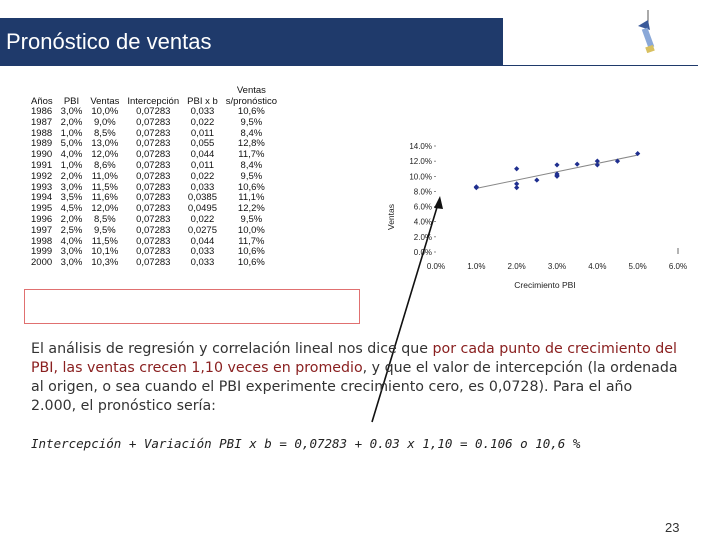  I want to click on cell-ventas-pronostico: 11,1%, so click(251, 198).